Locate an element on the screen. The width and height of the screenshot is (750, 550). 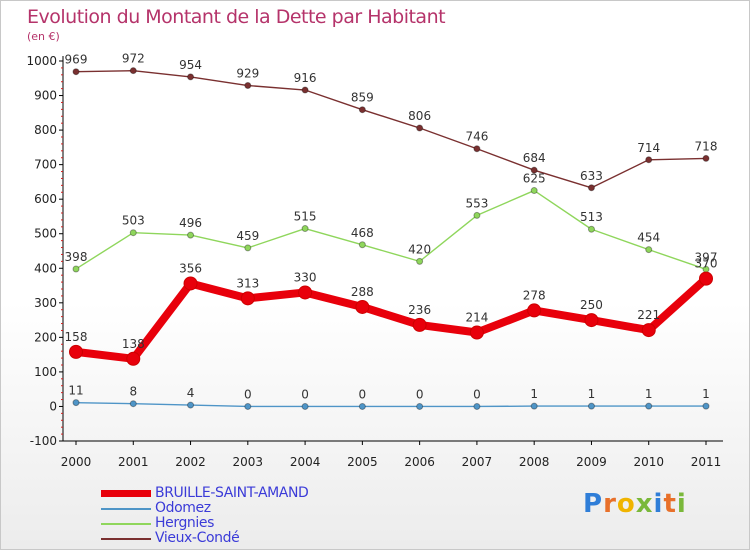
logo-letter: i is located at coordinates (658, 504).